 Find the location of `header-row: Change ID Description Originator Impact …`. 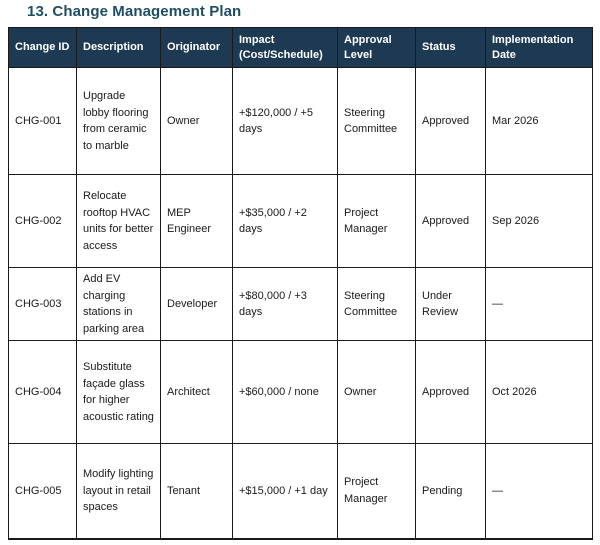

header-row: Change ID Description Originator Impact … is located at coordinates (300, 47).